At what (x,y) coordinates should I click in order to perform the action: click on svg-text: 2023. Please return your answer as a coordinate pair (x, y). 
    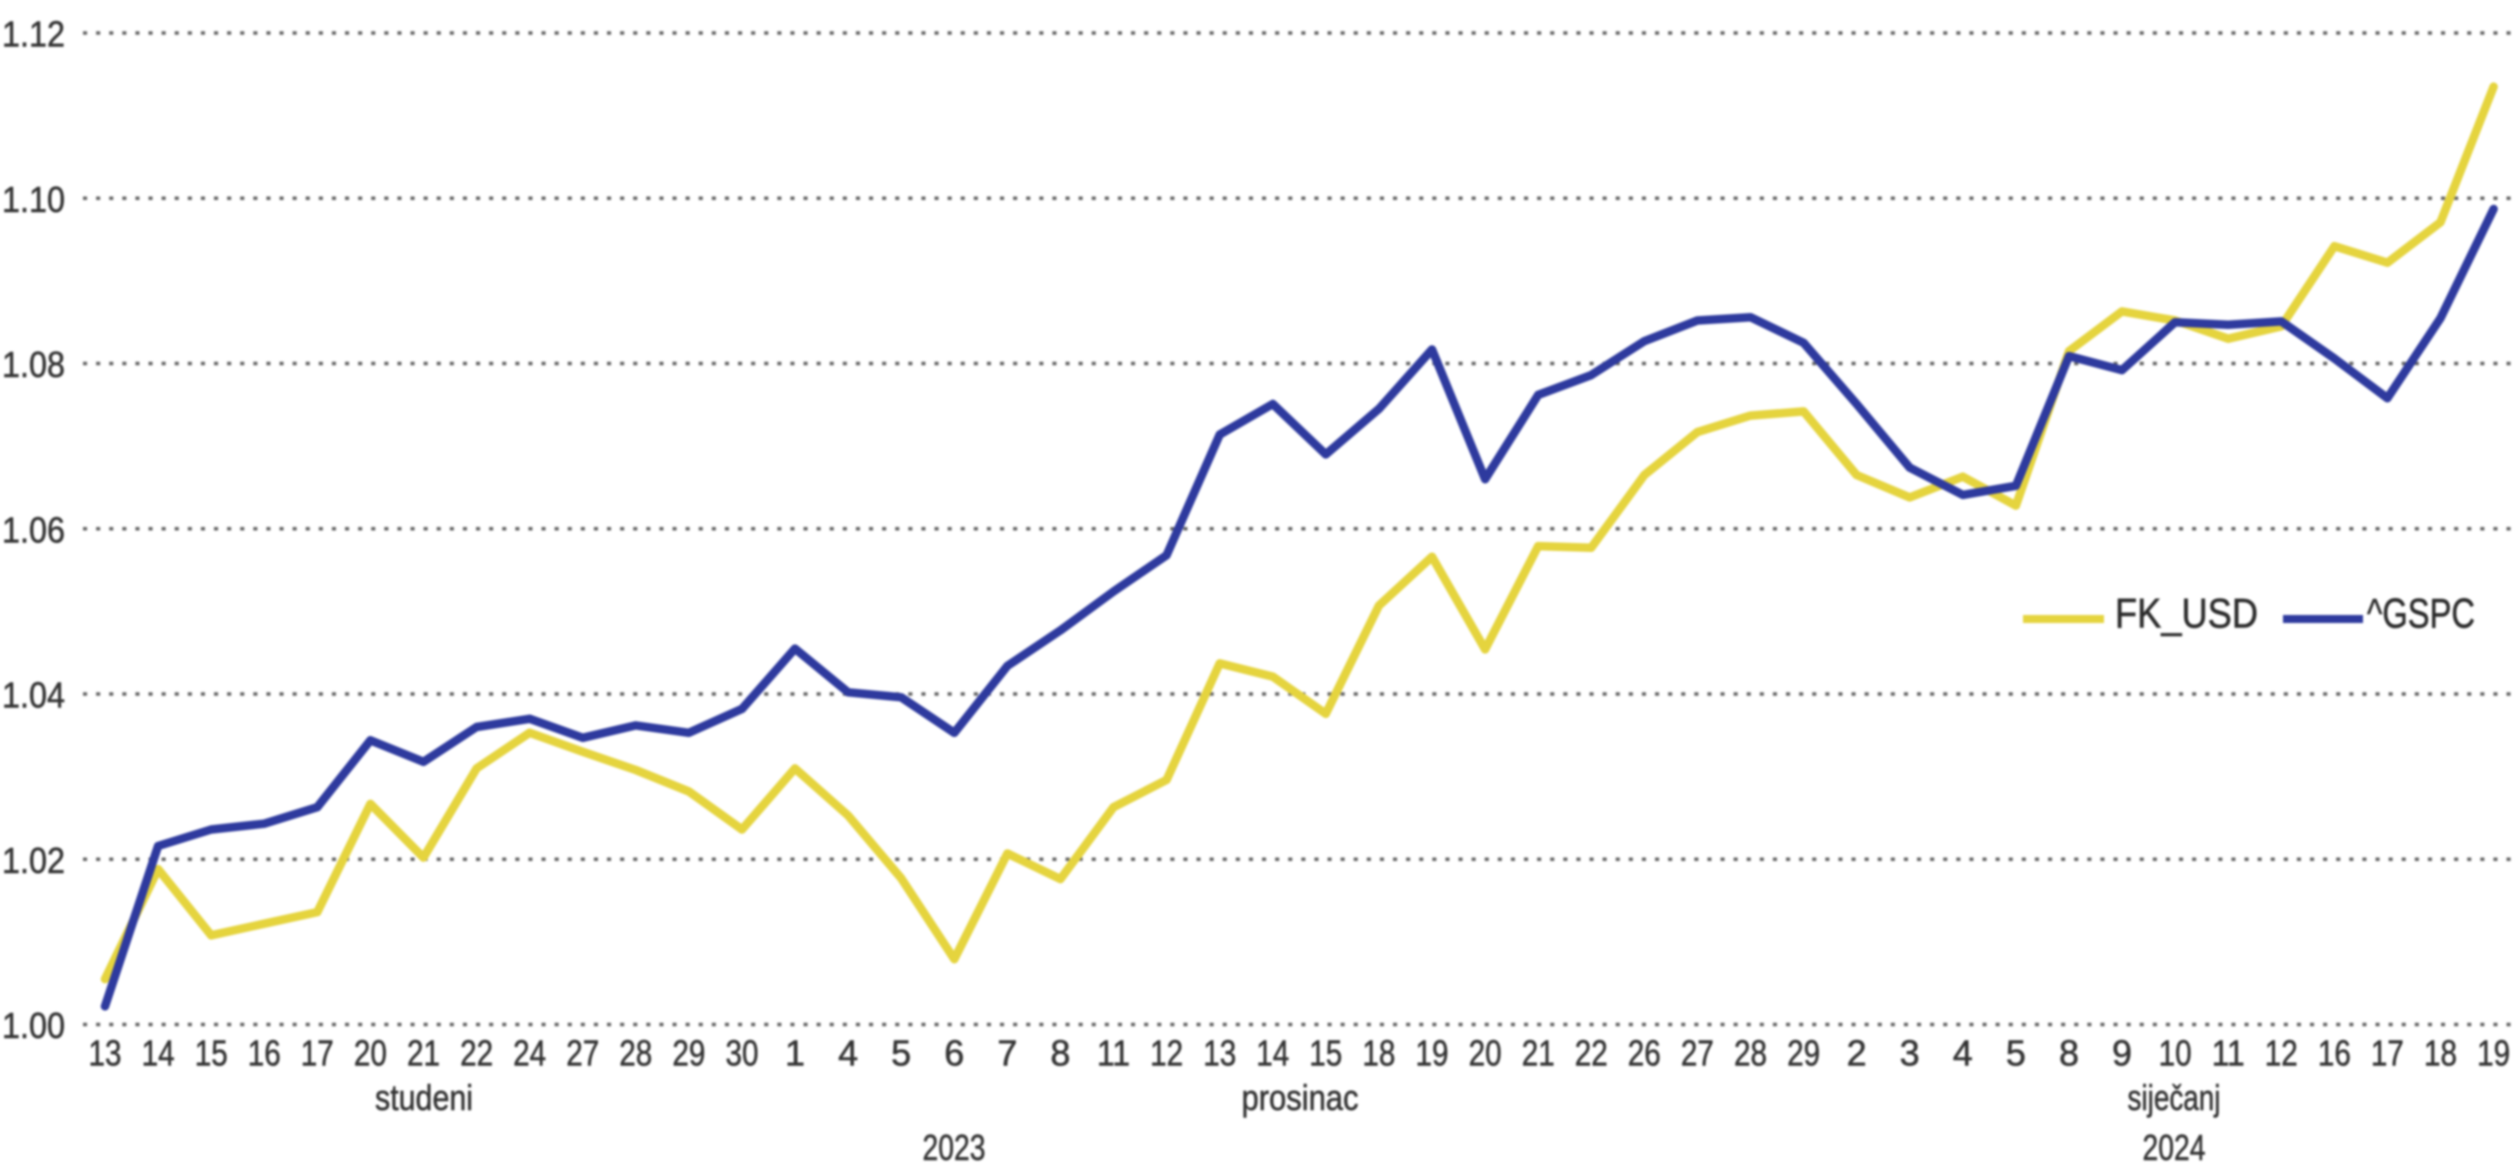
    Looking at the image, I should click on (954, 1147).